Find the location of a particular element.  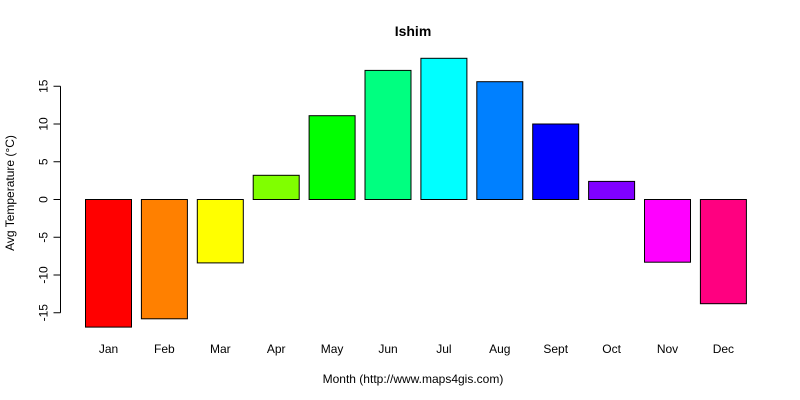

y-axis-label: Avg Temperature (°C) is located at coordinates (10, 193).